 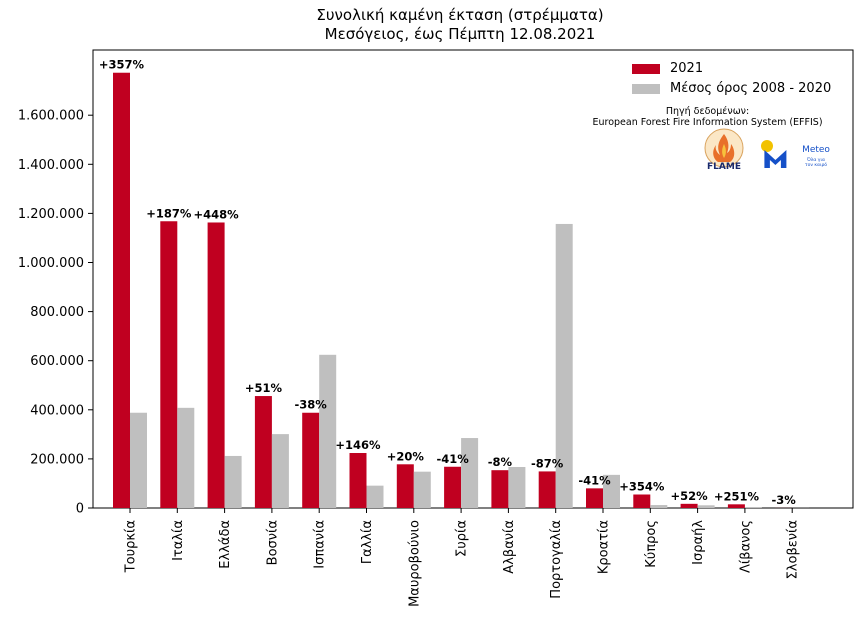 What do you see at coordinates (367, 542) in the screenshot?
I see `x-tick-label: Γαλλία` at bounding box center [367, 542].